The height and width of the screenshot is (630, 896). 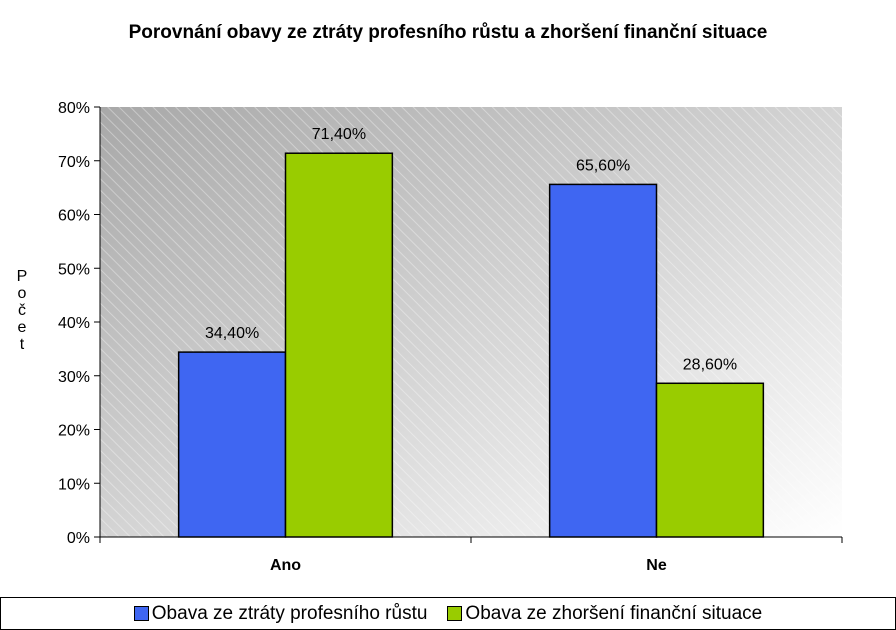 I want to click on y-tick-label: 60%, so click(x=74, y=216).